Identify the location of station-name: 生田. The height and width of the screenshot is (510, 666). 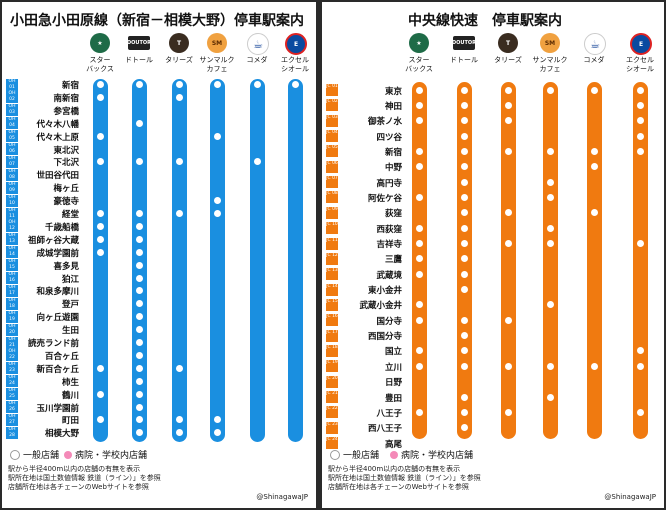
(70, 331).